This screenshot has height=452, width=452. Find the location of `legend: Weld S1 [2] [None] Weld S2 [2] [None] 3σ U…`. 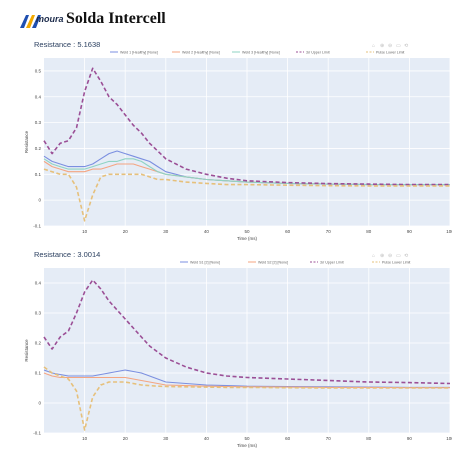

legend: Weld S1 [2] [None] Weld S2 [2] [None] 3σ U… is located at coordinates (295, 262).